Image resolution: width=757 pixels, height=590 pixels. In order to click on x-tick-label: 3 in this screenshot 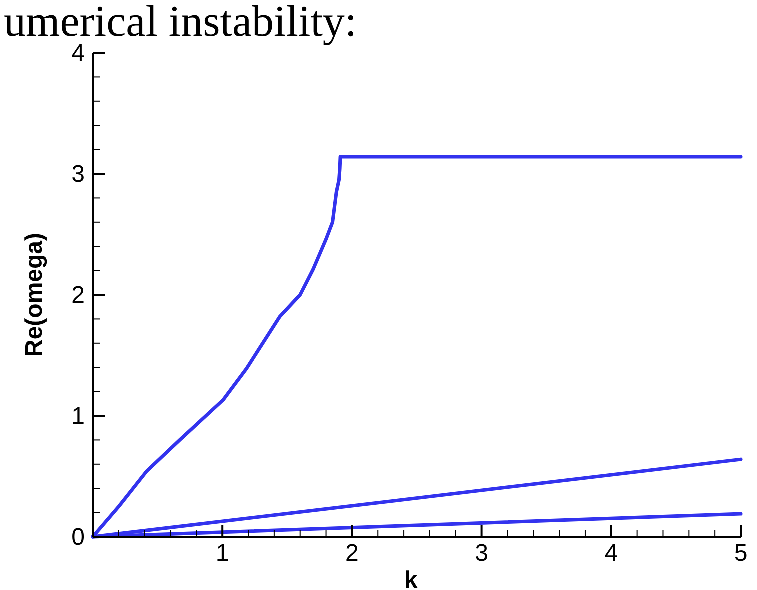, I will do `click(481, 553)`.